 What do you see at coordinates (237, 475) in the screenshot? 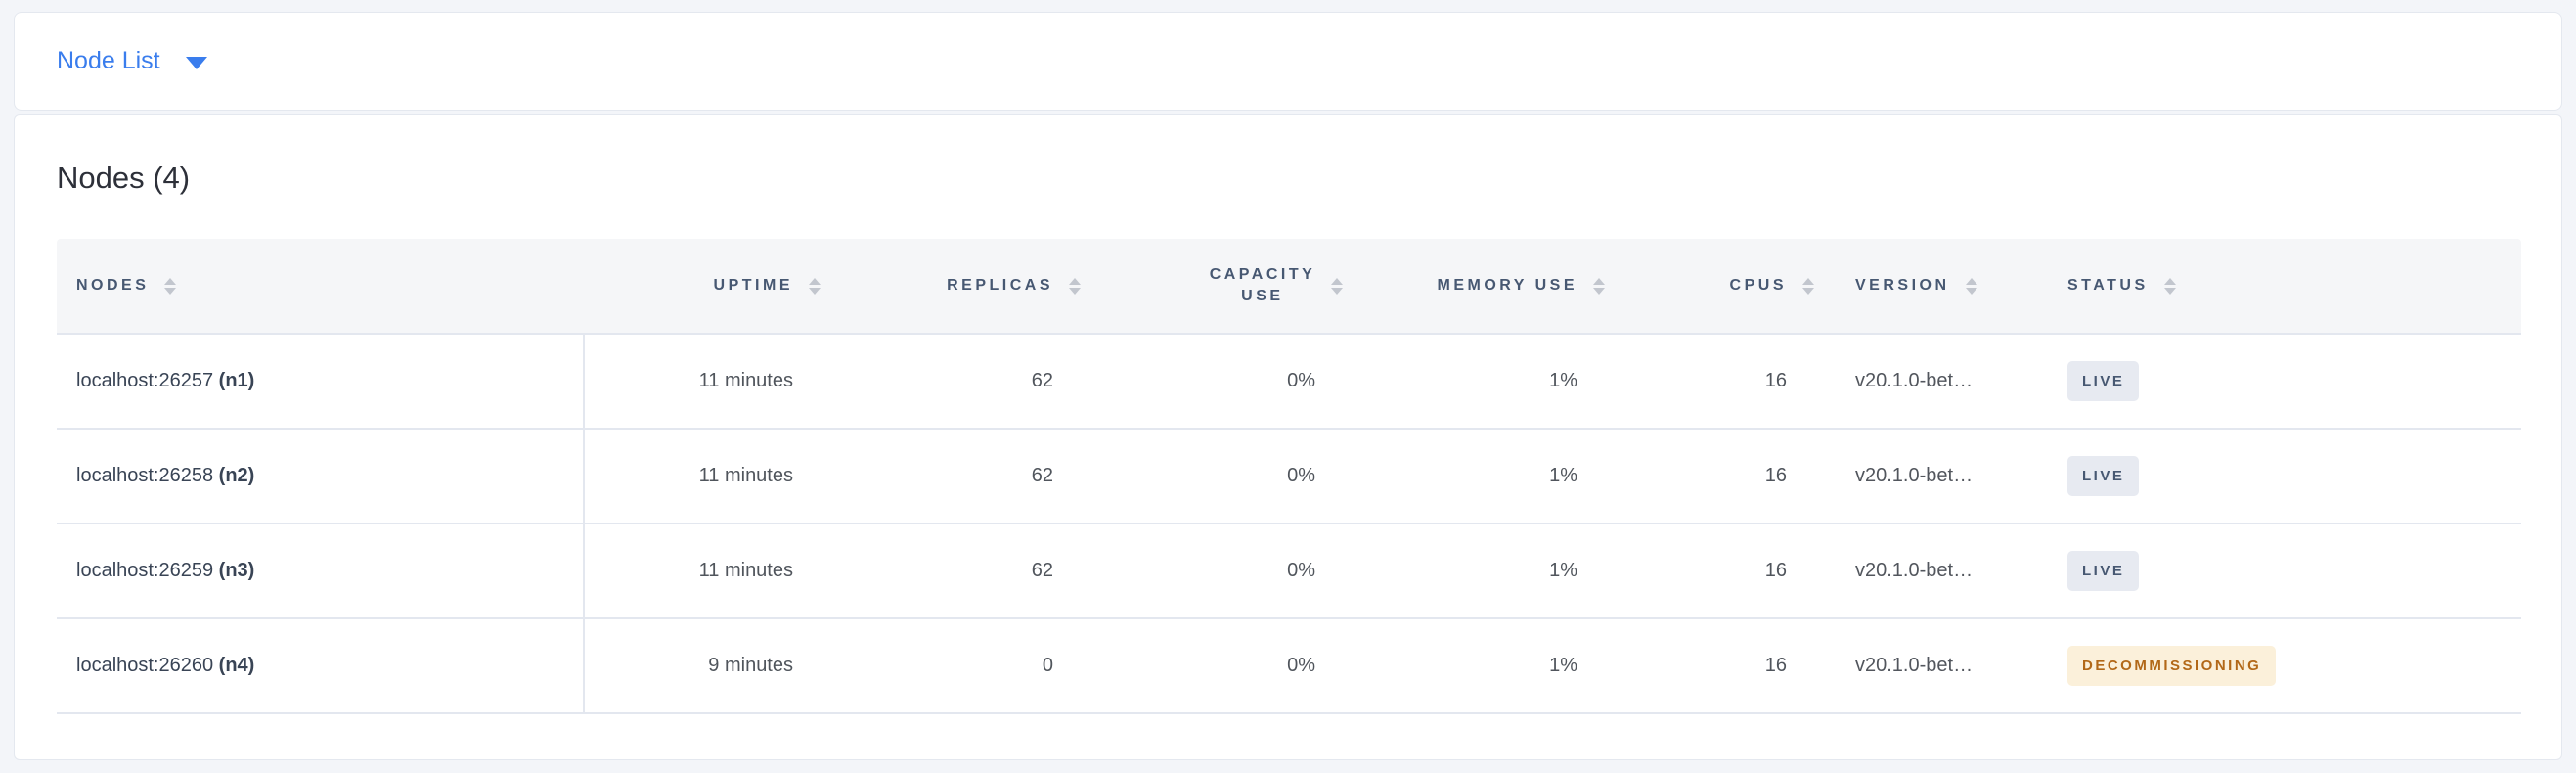
I see `node-id: (n2)` at bounding box center [237, 475].